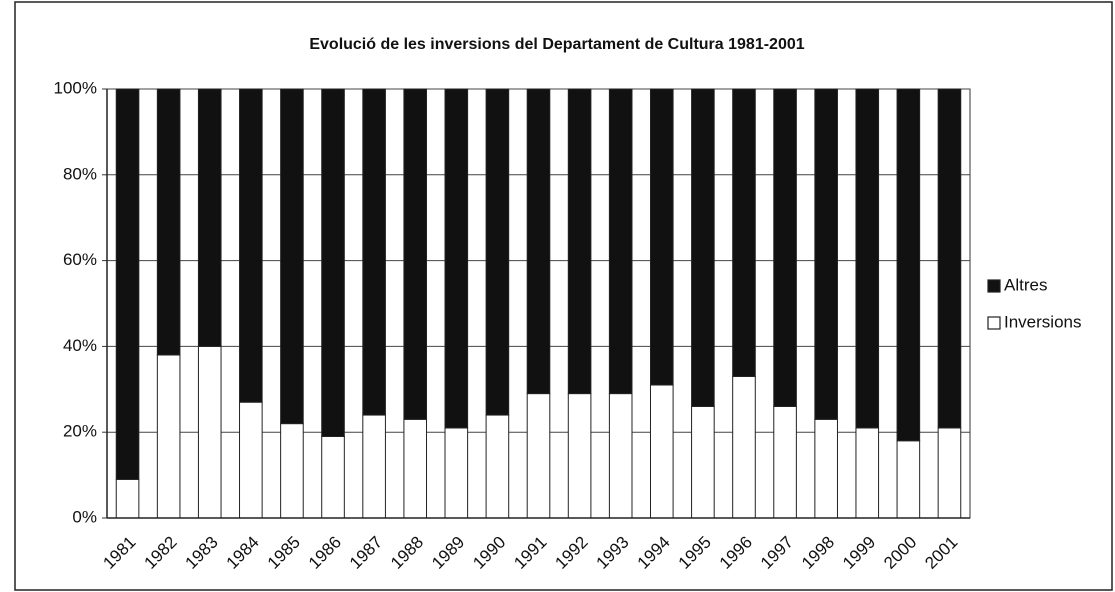  What do you see at coordinates (80, 431) in the screenshot?
I see `y-tick-label: 20%` at bounding box center [80, 431].